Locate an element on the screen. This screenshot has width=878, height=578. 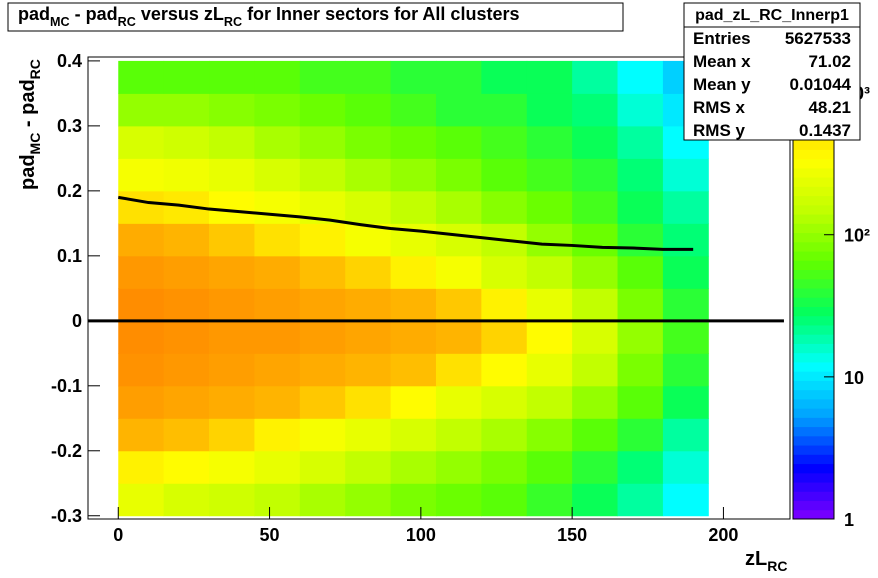
y-tick-label: 0.1 is located at coordinates (69, 256).